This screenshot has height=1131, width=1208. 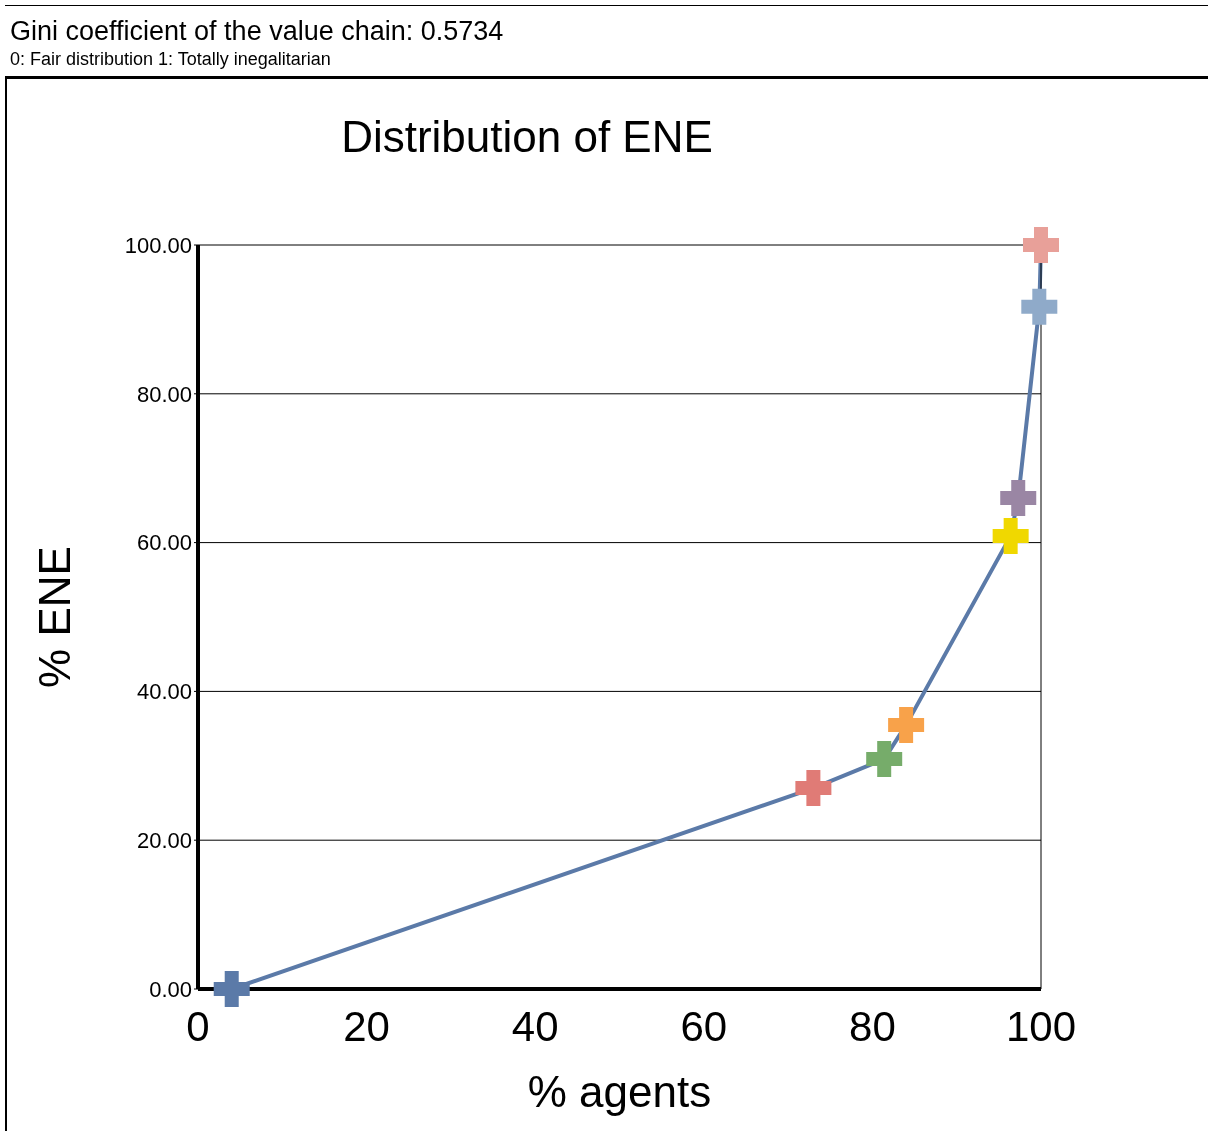 I want to click on y-tick-label: 100.00, so click(x=158, y=245).